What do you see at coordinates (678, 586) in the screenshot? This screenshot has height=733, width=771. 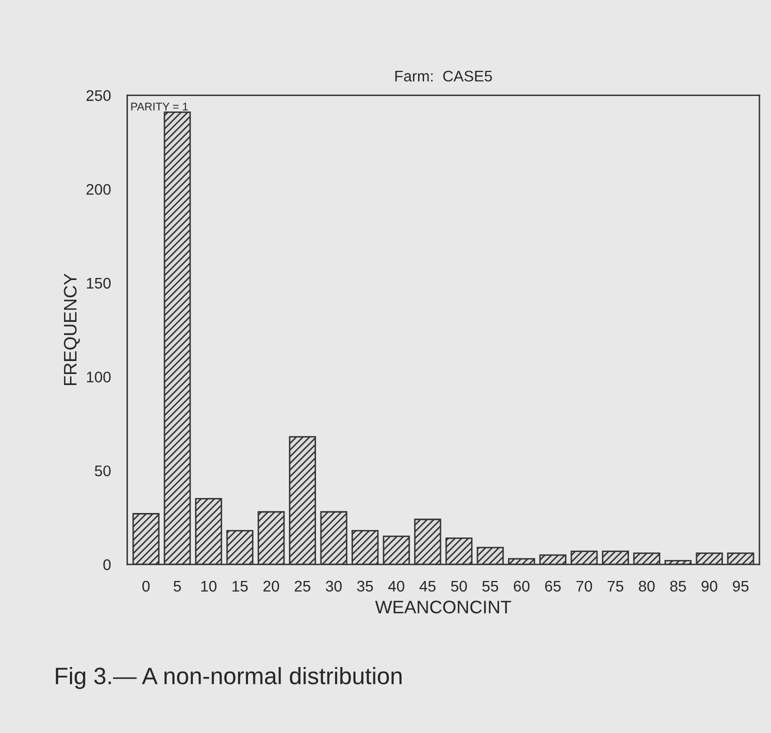 I see `x-tick-label: 85` at bounding box center [678, 586].